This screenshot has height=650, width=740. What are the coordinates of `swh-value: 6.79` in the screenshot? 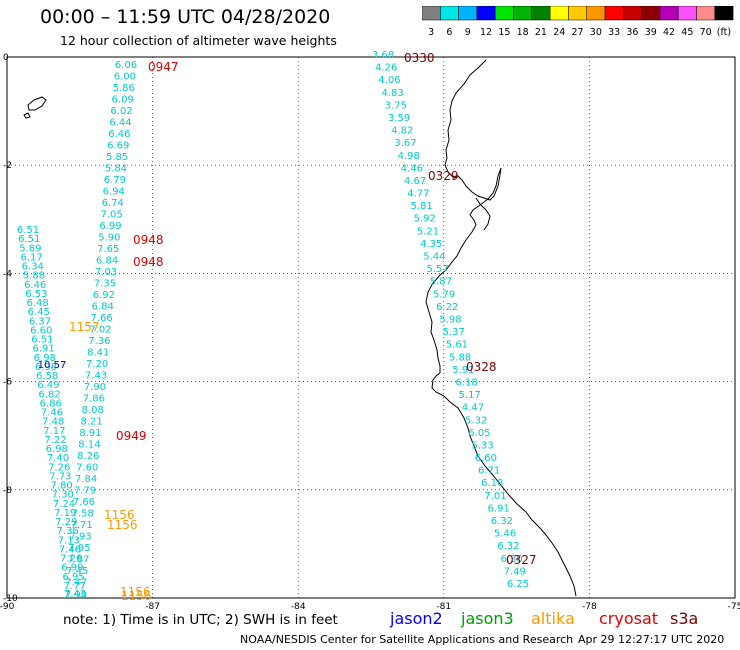 It's located at (115, 180).